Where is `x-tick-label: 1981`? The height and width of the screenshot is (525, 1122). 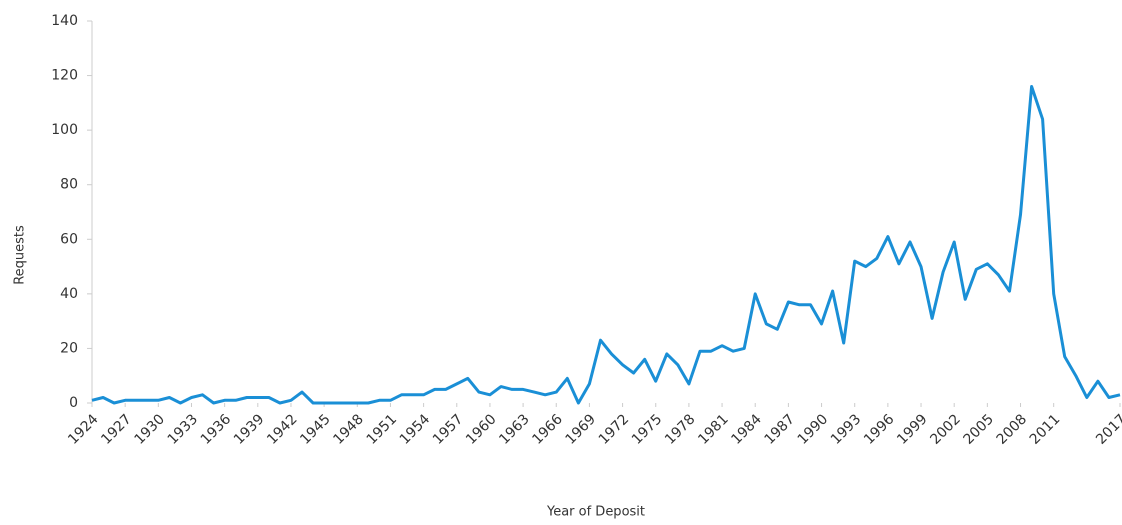 x-tick-label: 1981 is located at coordinates (713, 429).